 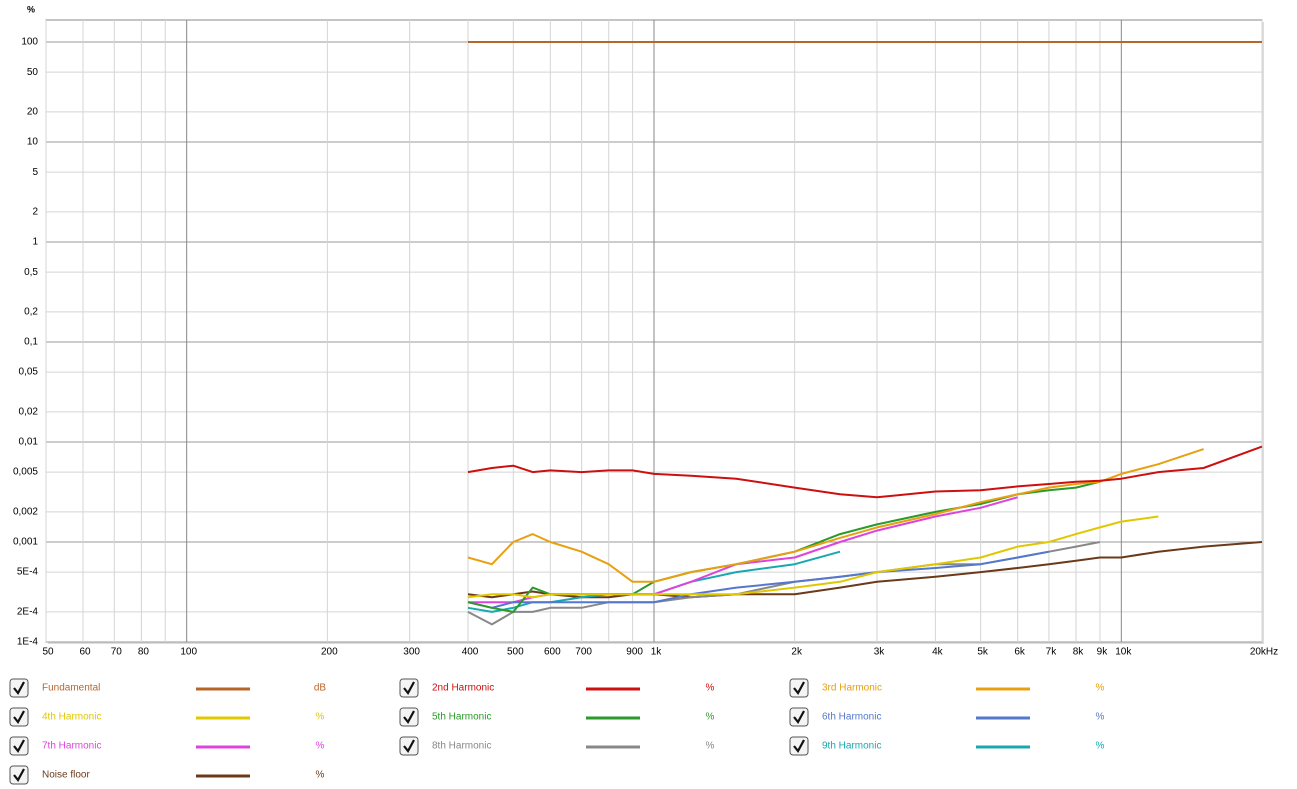 What do you see at coordinates (66, 775) in the screenshot?
I see `legend-label: Noise floor` at bounding box center [66, 775].